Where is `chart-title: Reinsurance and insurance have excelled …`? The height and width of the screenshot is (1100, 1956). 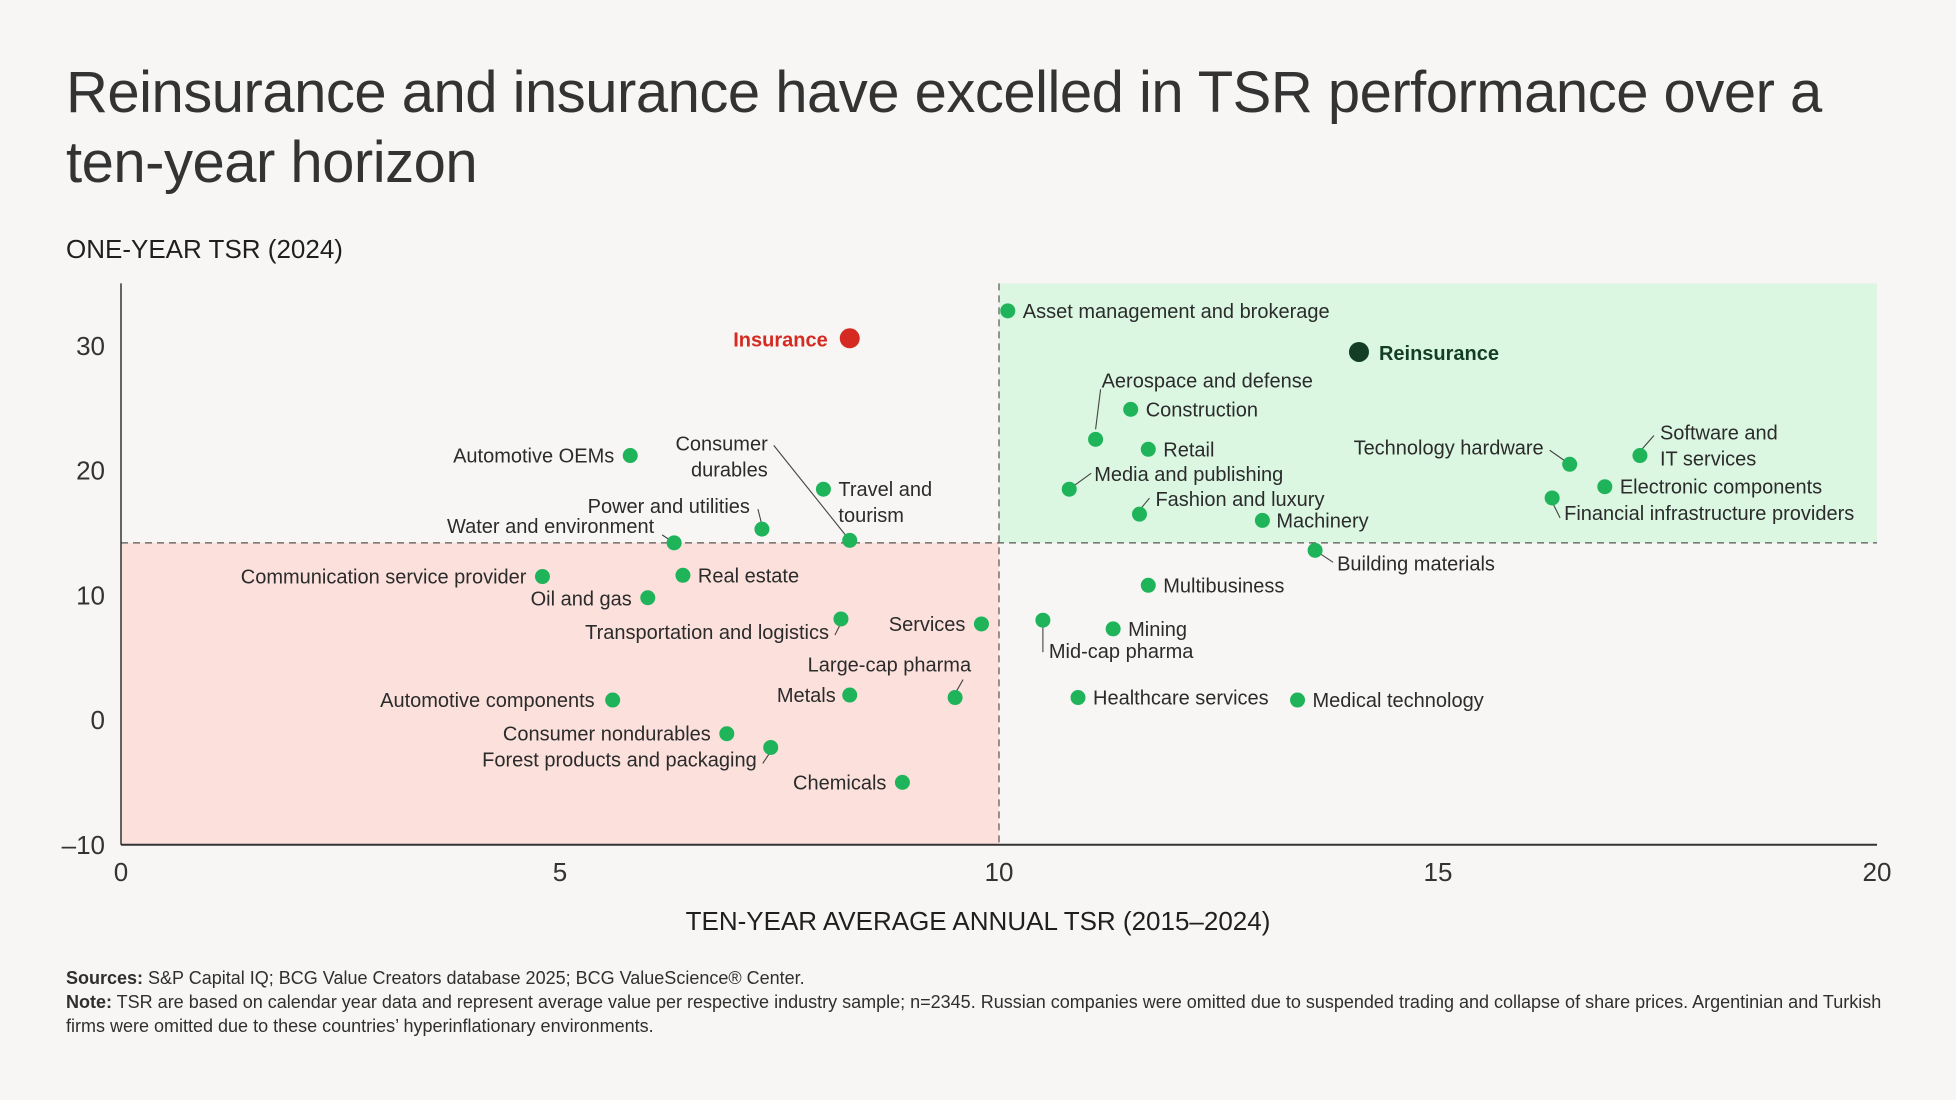
chart-title: Reinsurance and insurance have excelled … is located at coordinates (944, 127).